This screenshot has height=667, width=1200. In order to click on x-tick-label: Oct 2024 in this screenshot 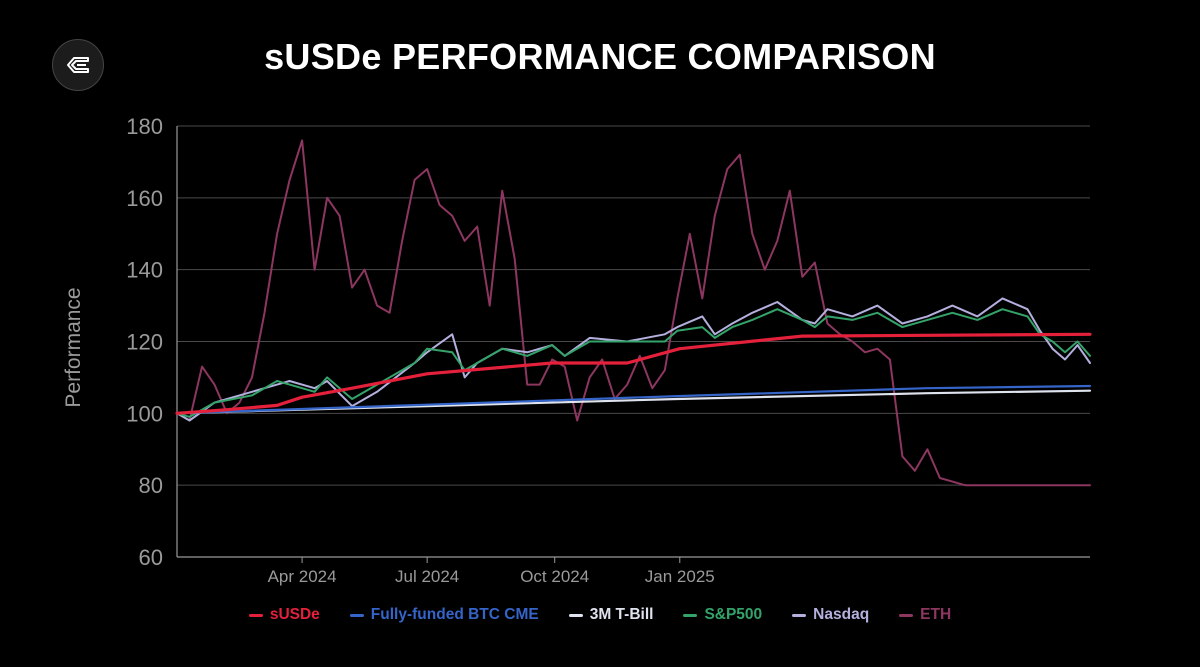, I will do `click(554, 576)`.